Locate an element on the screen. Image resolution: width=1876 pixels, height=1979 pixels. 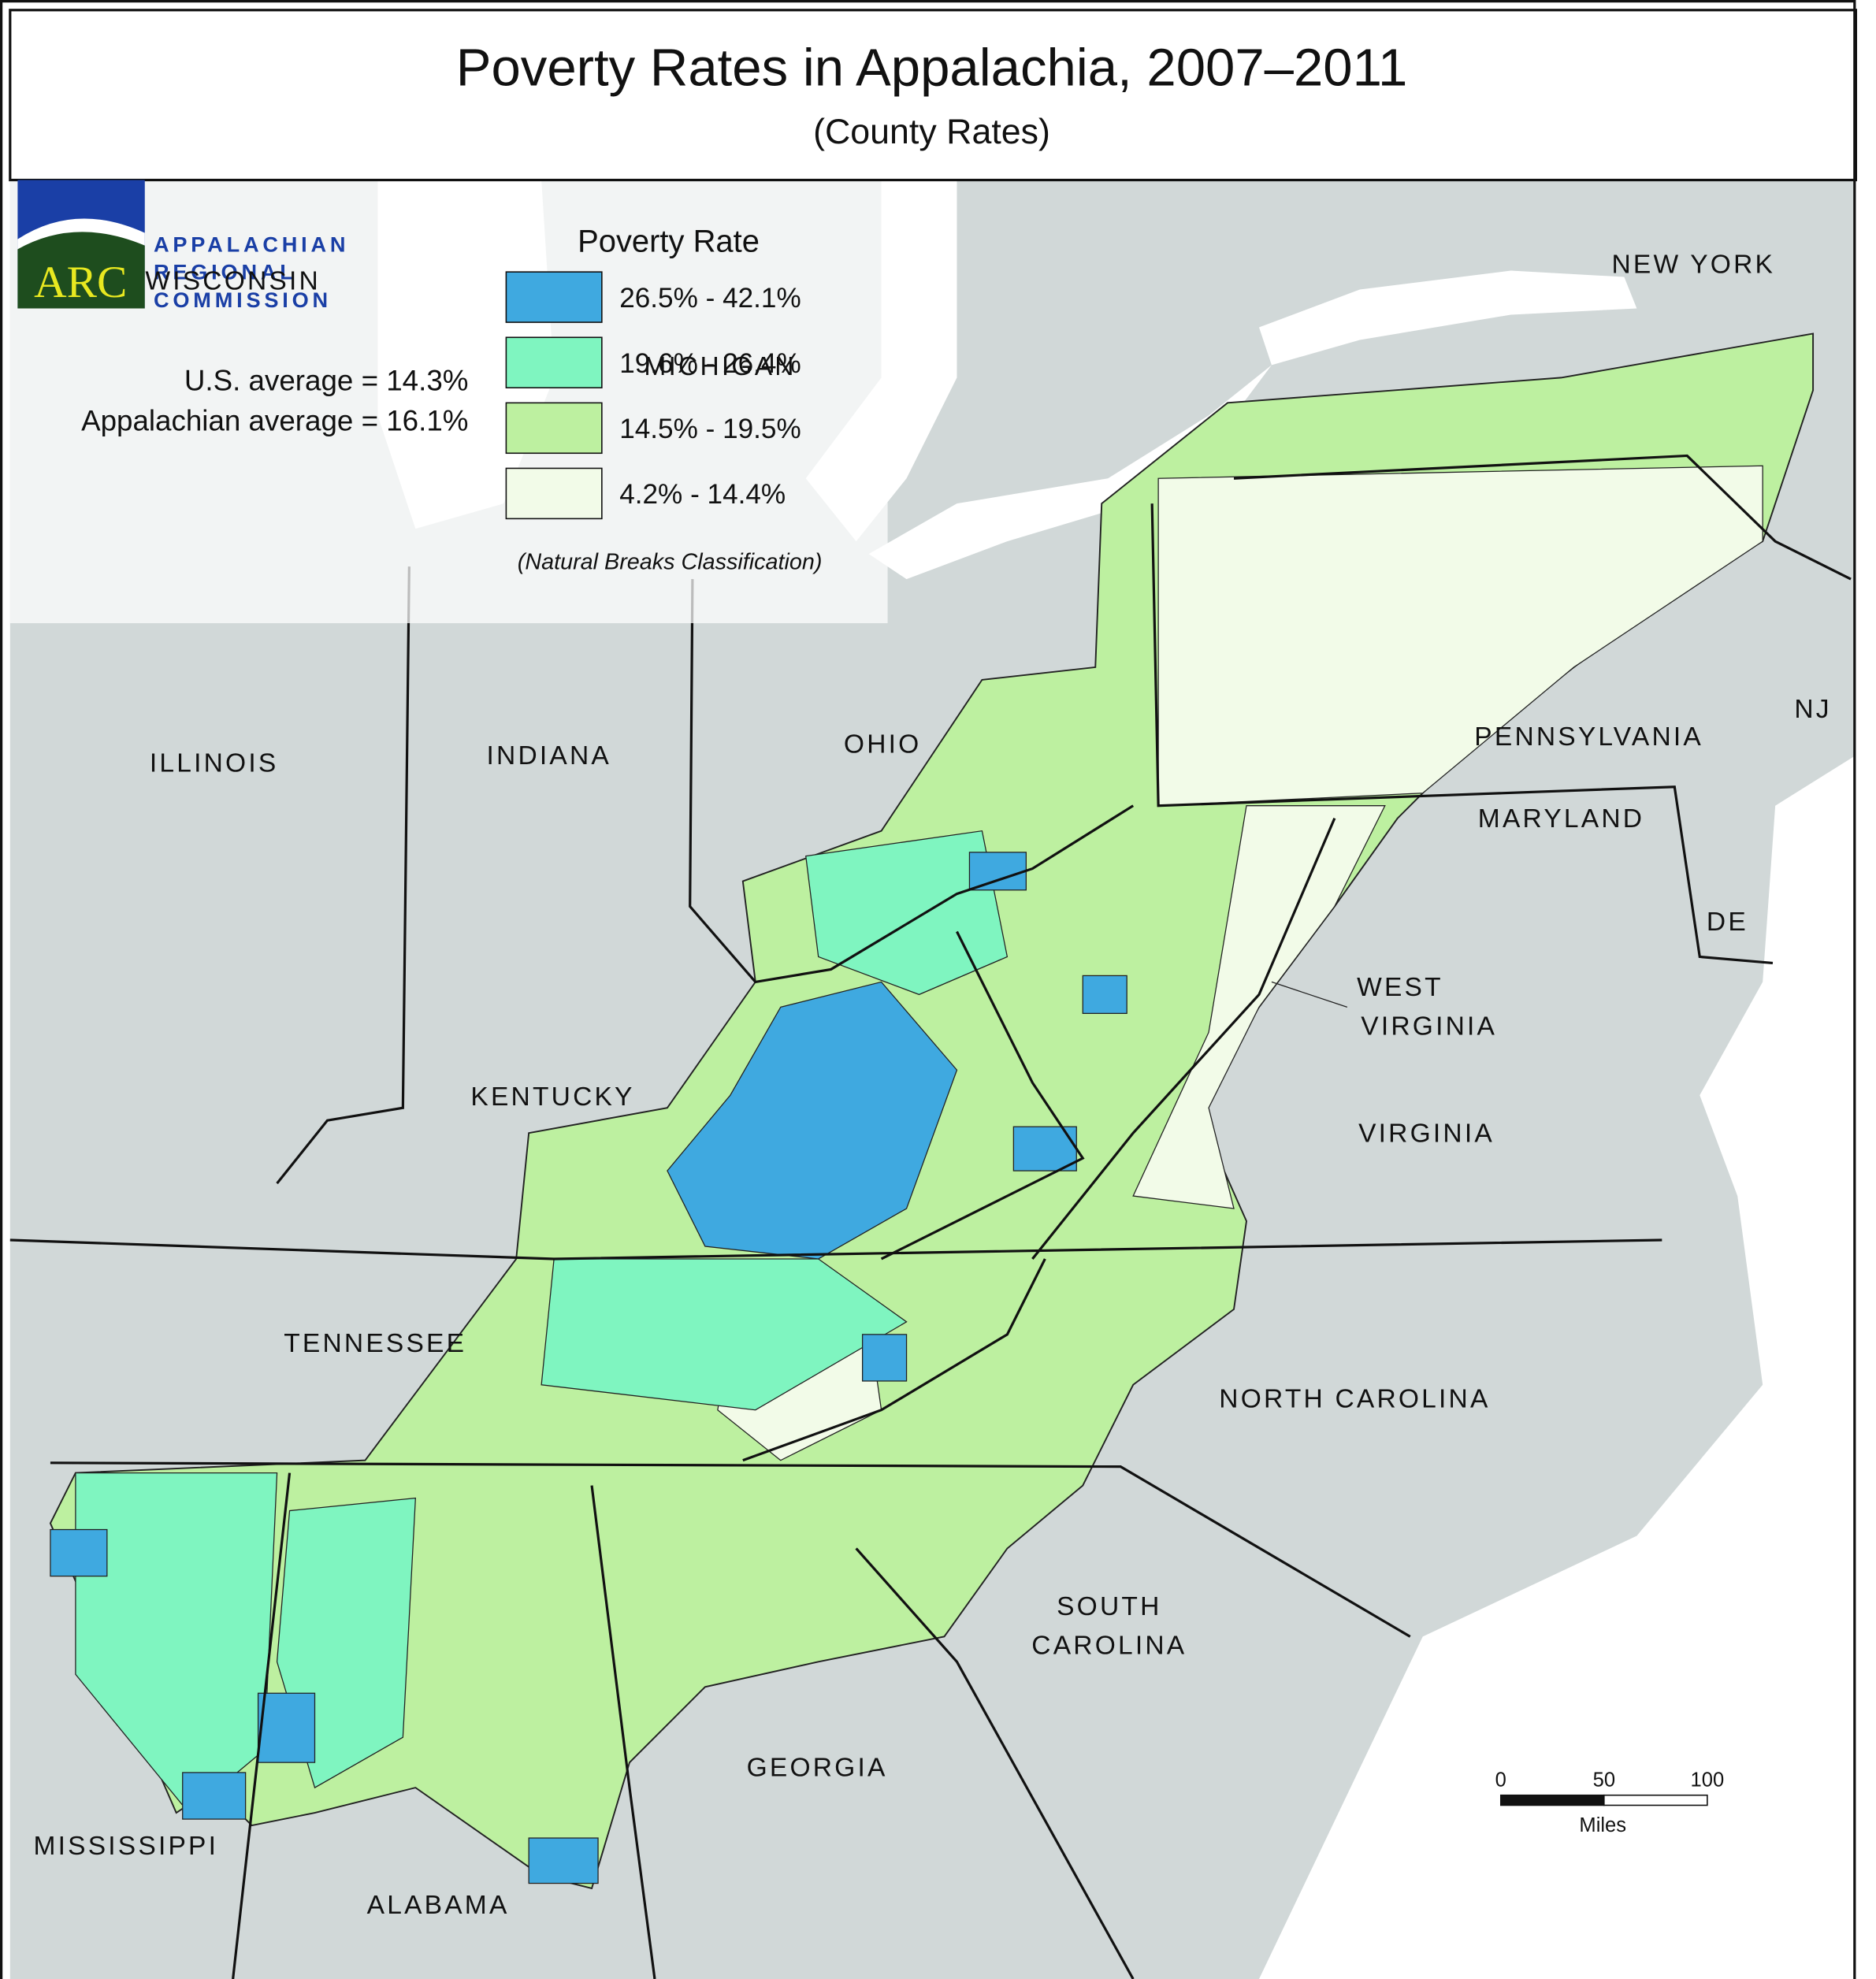
title: Poverty Rates in Appalachia, 2007–2011 is located at coordinates (932, 68).